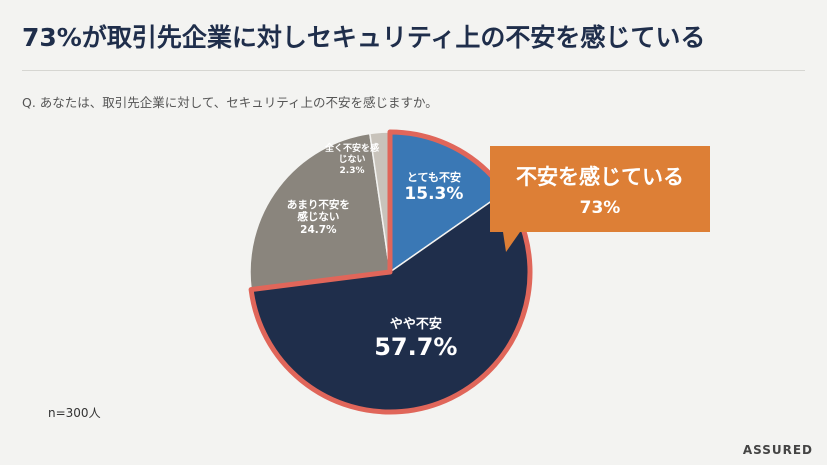 The image size is (827, 465). Describe the element at coordinates (364, 37) in the screenshot. I see `title: 73%が取引先企業に対しセキュリティ上の不安を感じている` at that location.